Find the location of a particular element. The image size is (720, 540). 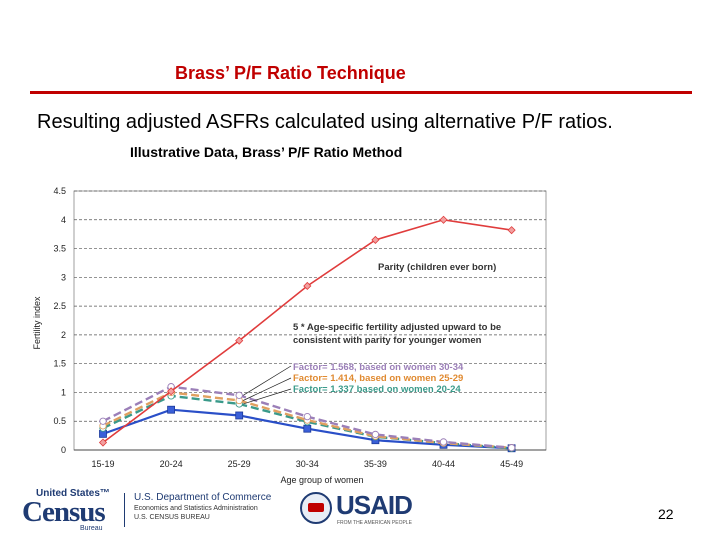

x-tick-label: 15-19 is located at coordinates (102, 464).